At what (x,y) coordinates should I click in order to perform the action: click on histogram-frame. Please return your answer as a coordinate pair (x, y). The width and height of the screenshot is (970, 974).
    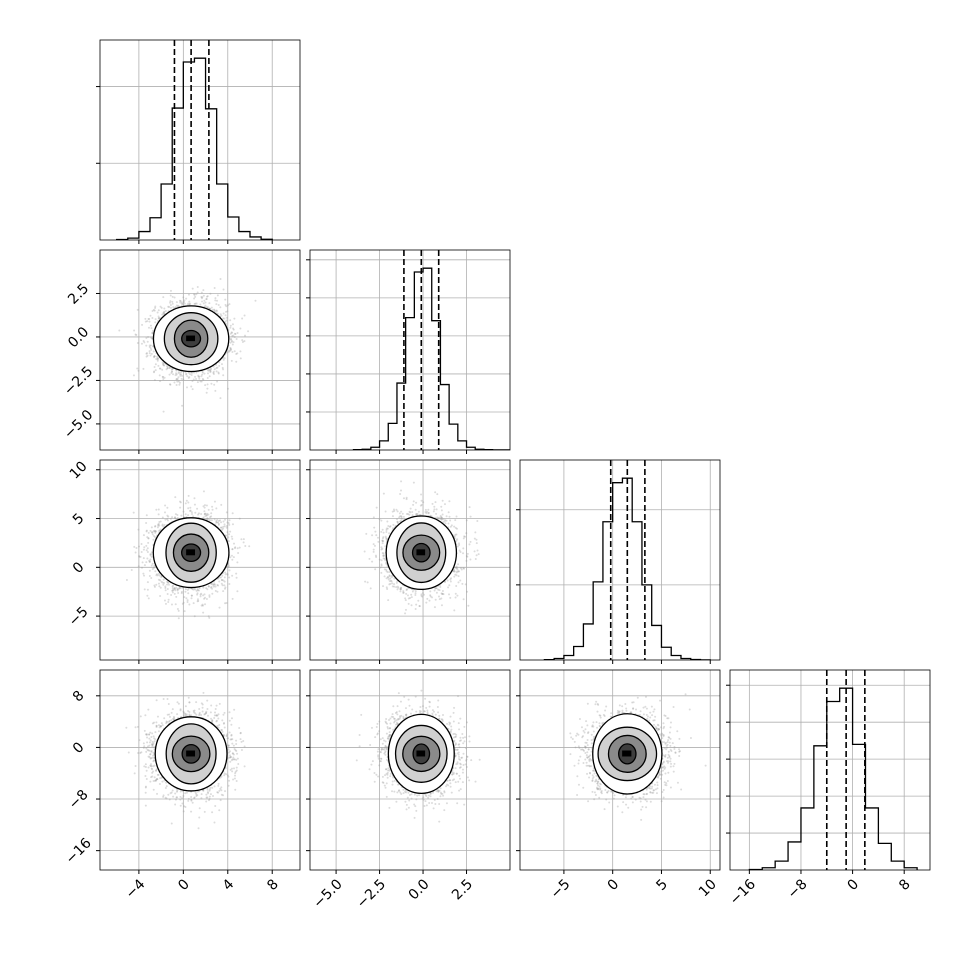
    Looking at the image, I should click on (620, 560).